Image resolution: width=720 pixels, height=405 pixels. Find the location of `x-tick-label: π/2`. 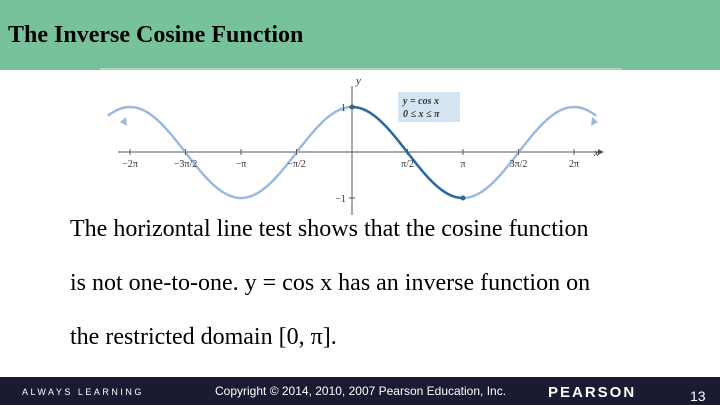

x-tick-label: π/2 is located at coordinates (407, 164).